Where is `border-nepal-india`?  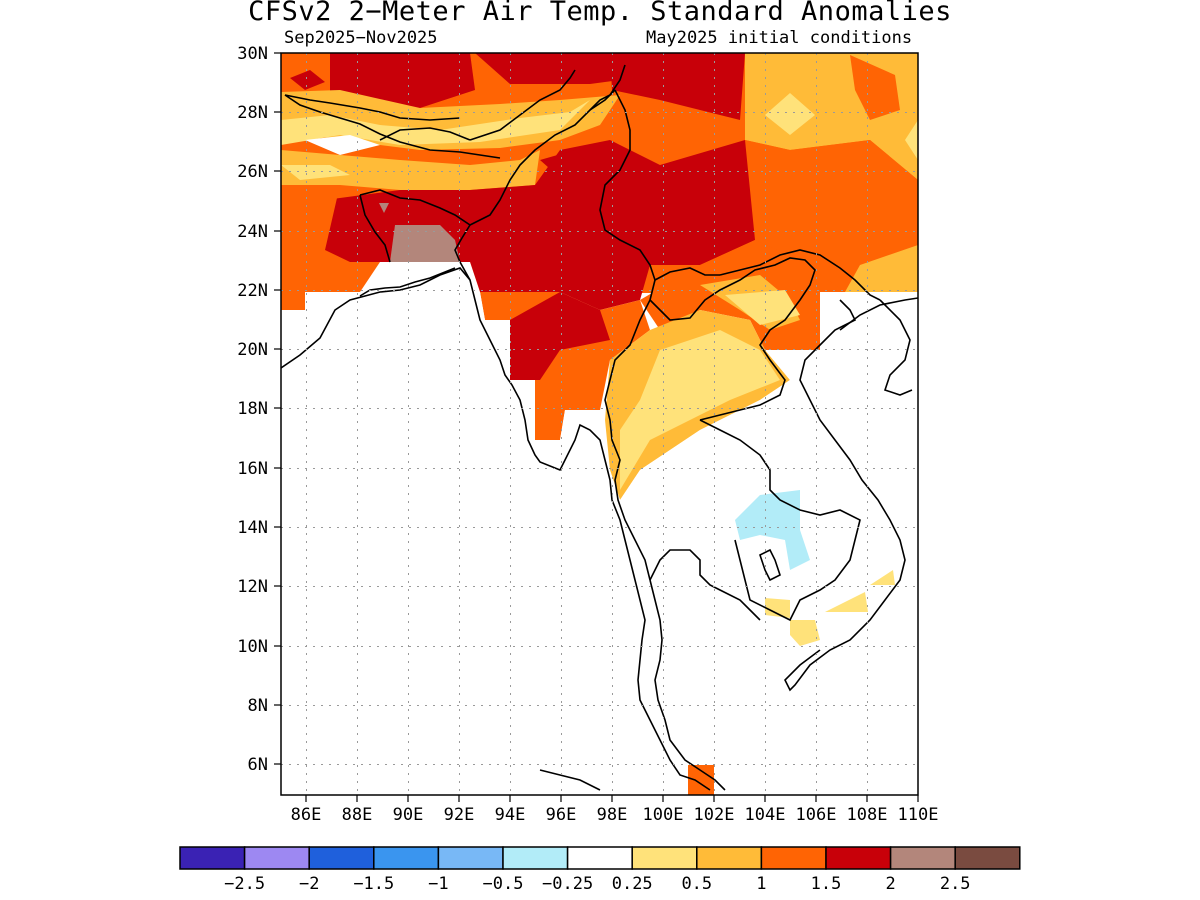 border-nepal-india is located at coordinates (392, 126).